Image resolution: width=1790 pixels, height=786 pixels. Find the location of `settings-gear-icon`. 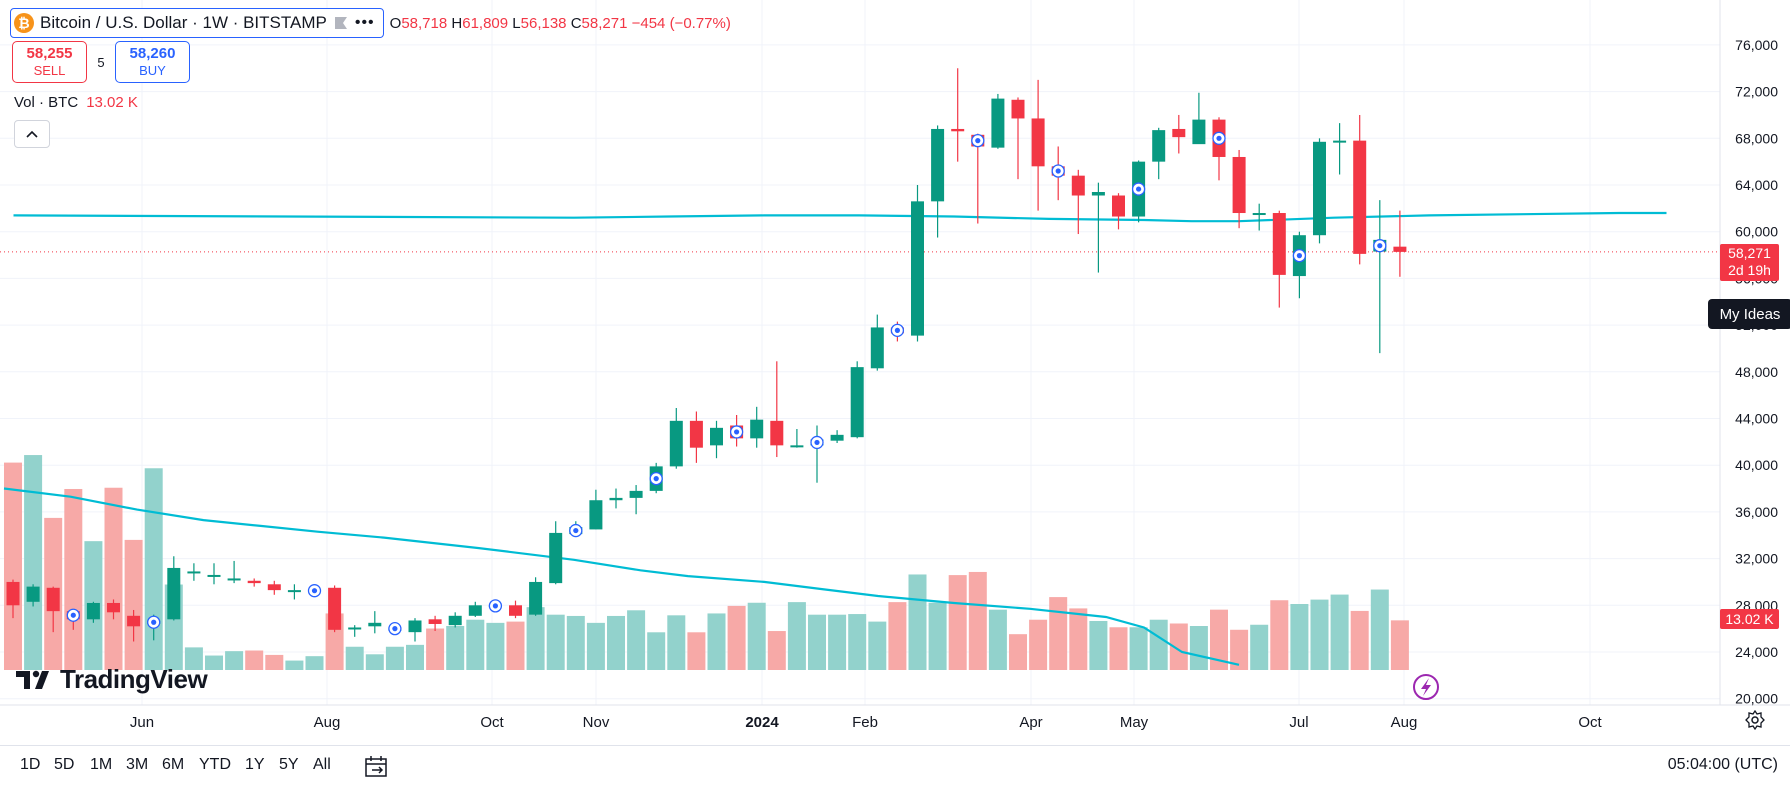

settings-gear-icon is located at coordinates (1755, 720).